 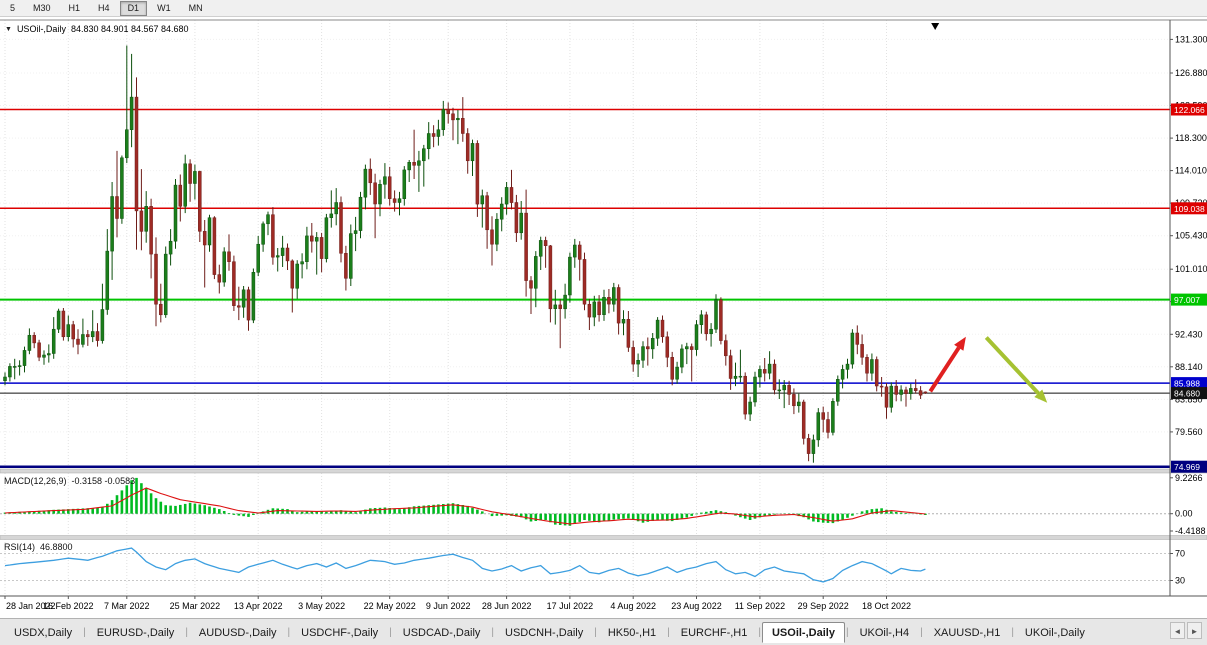 What do you see at coordinates (321, 606) in the screenshot?
I see `svg-text: 3 May 2022` at bounding box center [321, 606].